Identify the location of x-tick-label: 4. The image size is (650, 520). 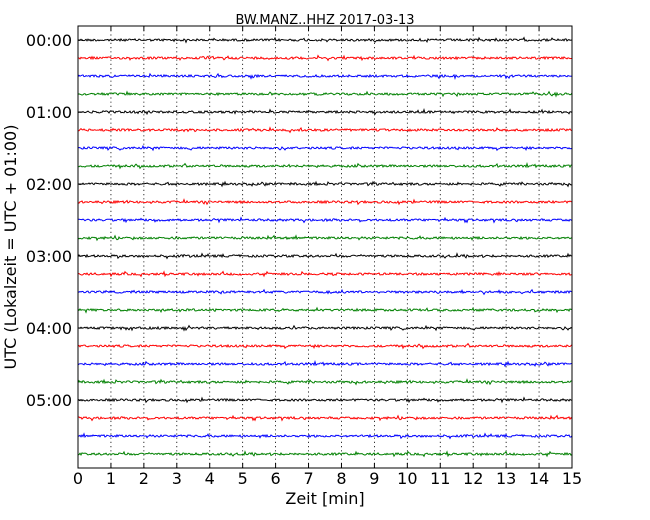
(210, 478).